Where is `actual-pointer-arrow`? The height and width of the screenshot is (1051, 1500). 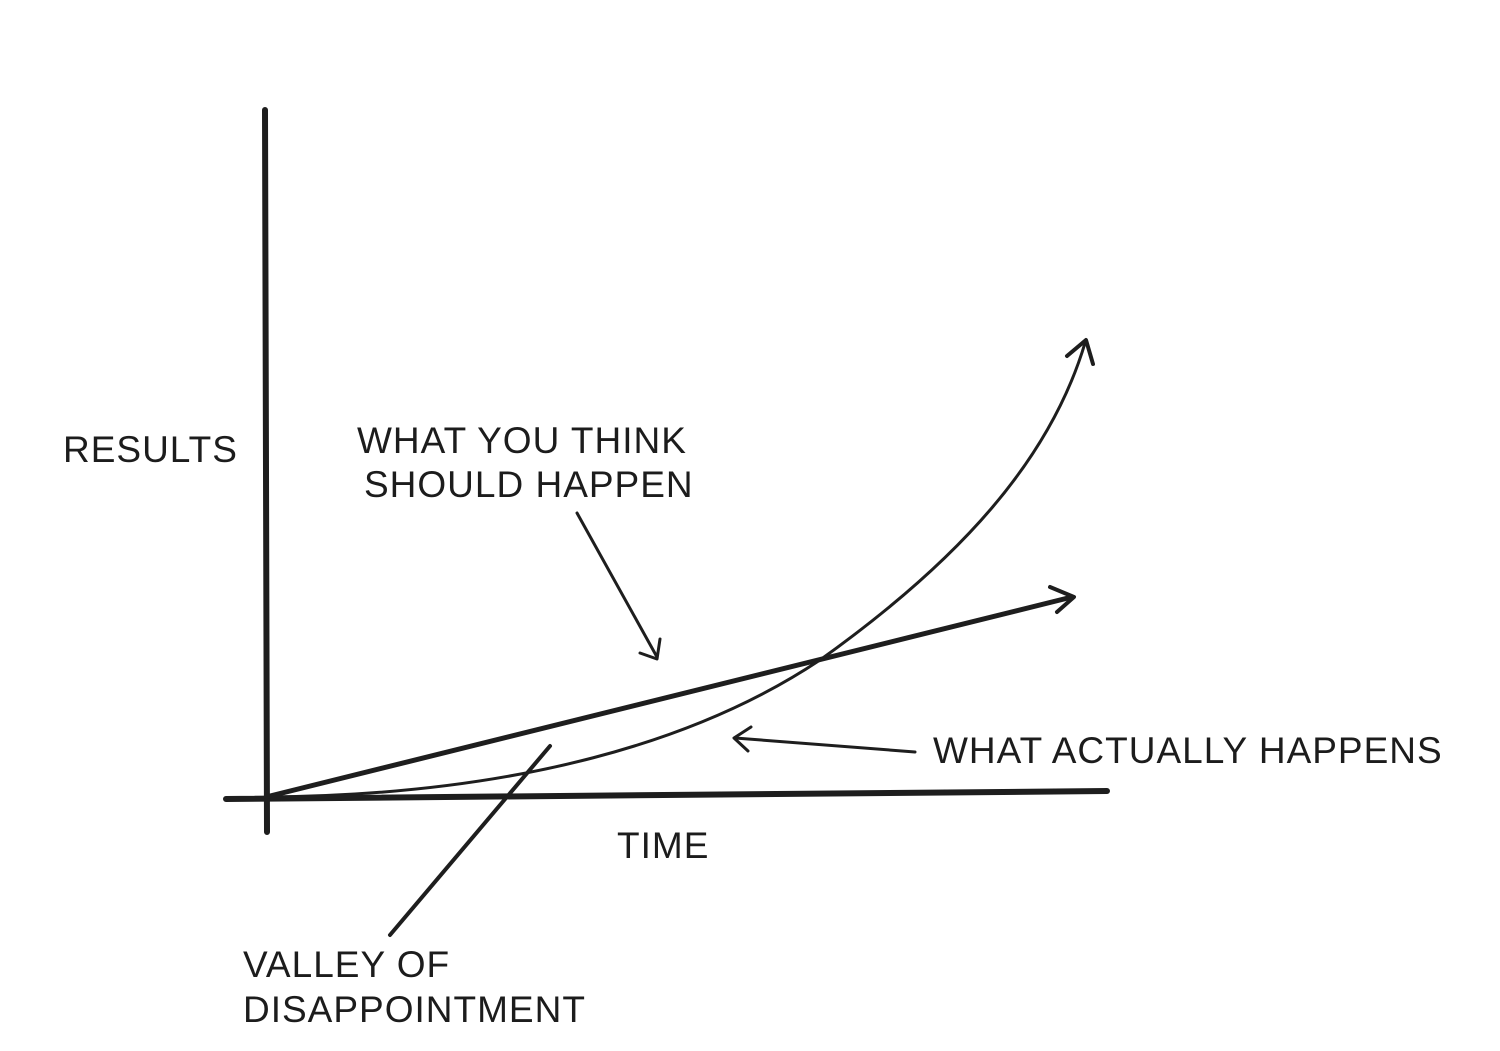
actual-pointer-arrow is located at coordinates (825, 745).